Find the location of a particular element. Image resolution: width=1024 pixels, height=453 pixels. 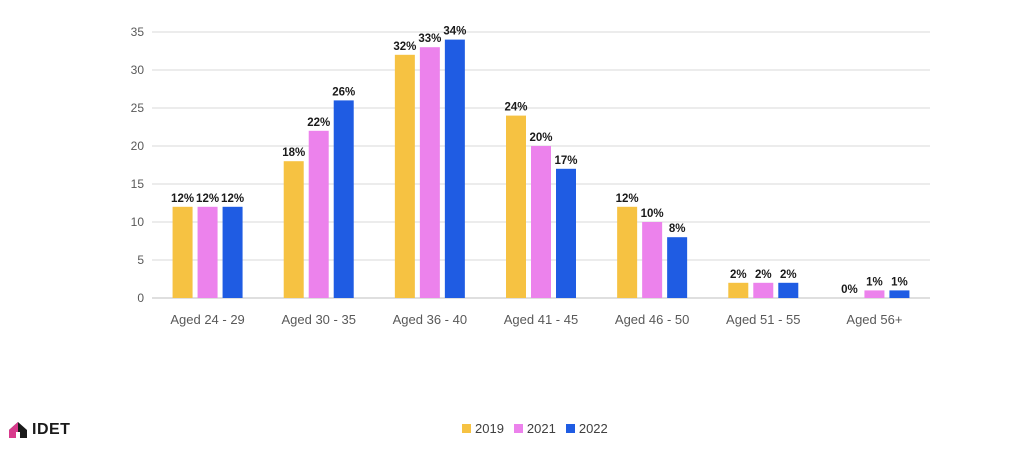

legend-label-2021: 2021 is located at coordinates (541, 428).